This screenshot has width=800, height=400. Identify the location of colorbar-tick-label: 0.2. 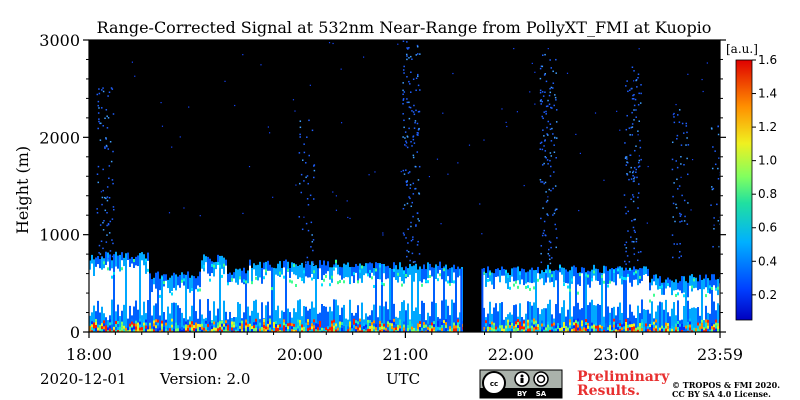
(767, 295).